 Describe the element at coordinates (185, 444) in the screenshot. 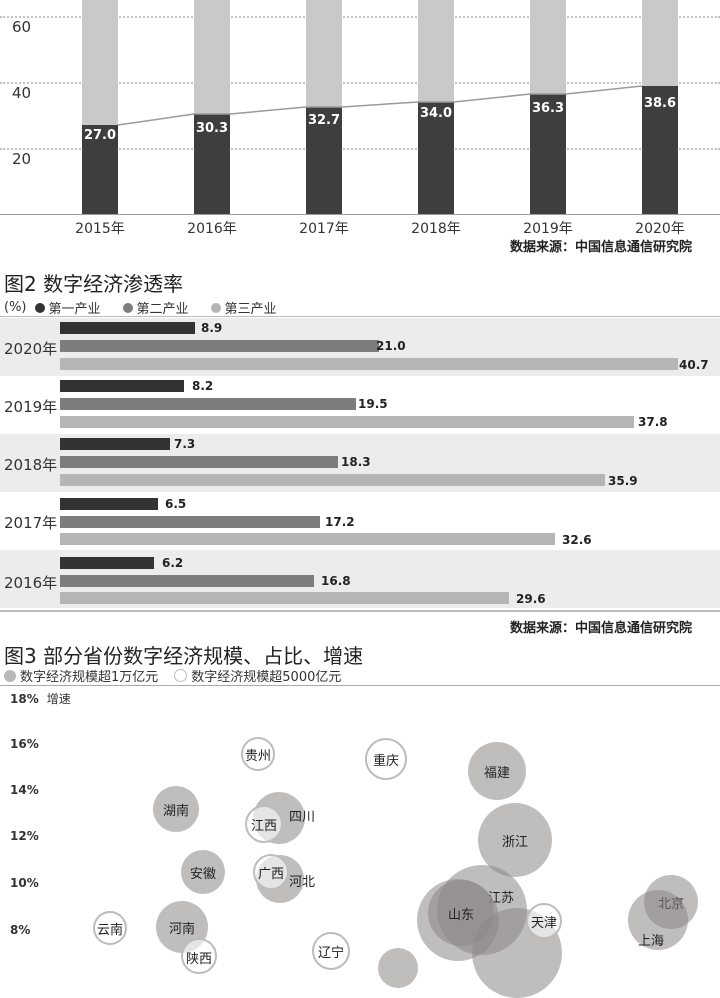

I see `value-2018-primary: 7.3` at that location.